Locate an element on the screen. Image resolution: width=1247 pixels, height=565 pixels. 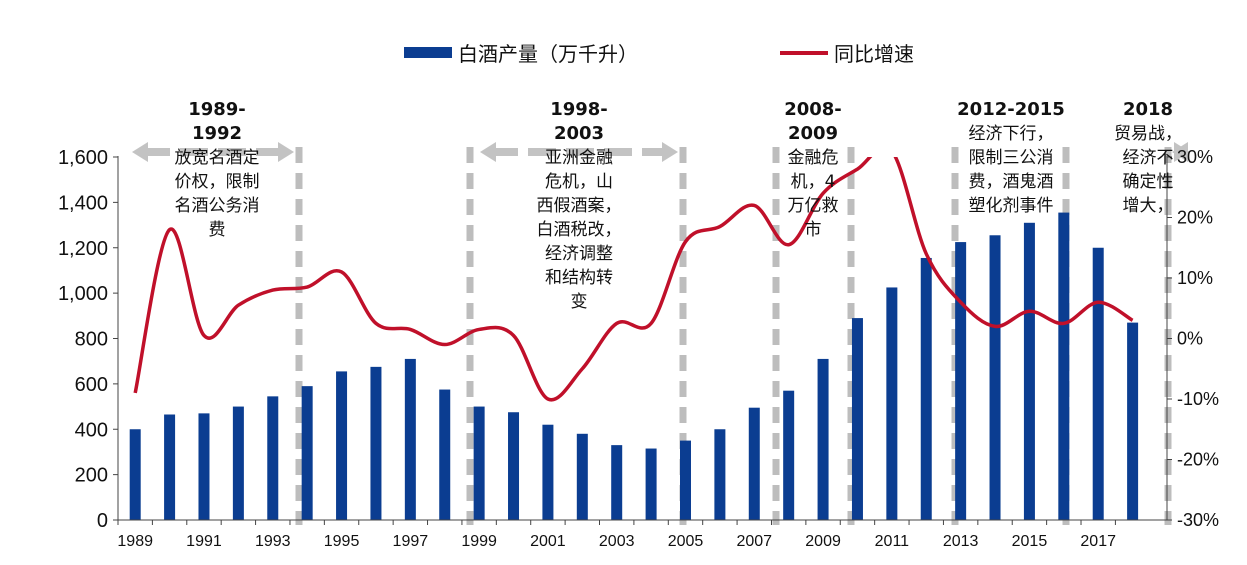
legend-label-growth: 同比增速 is located at coordinates (874, 54).